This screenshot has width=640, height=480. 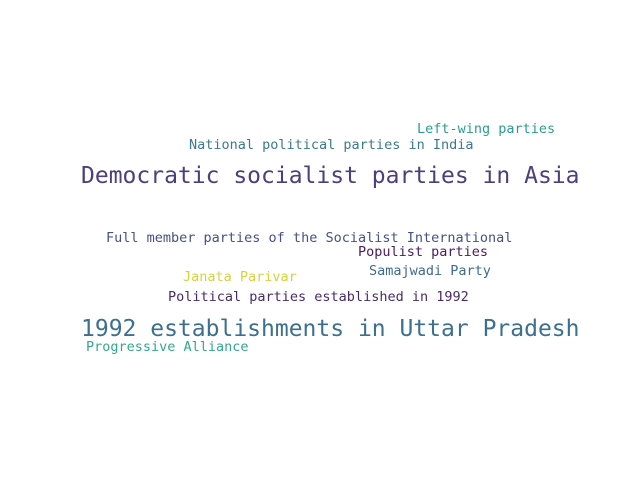 What do you see at coordinates (330, 329) in the screenshot?
I see `word-1992-establishments-uttar-pradesh: 1992 establishments in Uttar Pradesh` at bounding box center [330, 329].